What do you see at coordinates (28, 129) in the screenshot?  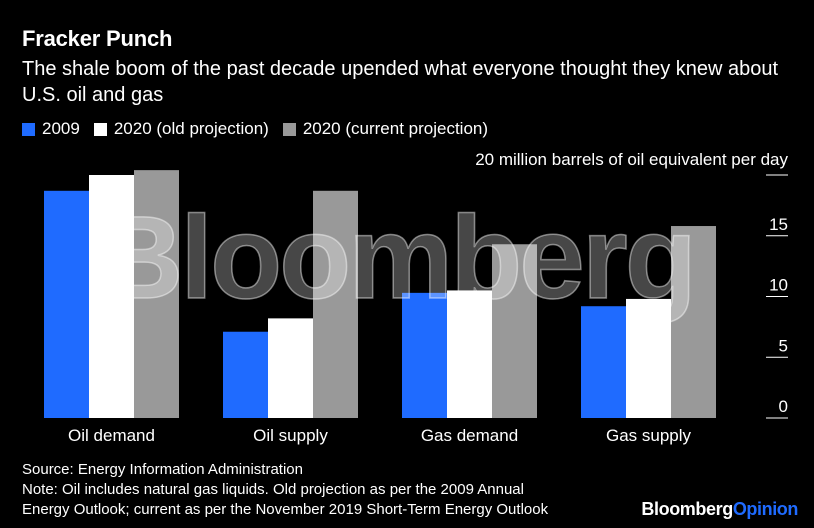 I see `legend-swatch-2009` at bounding box center [28, 129].